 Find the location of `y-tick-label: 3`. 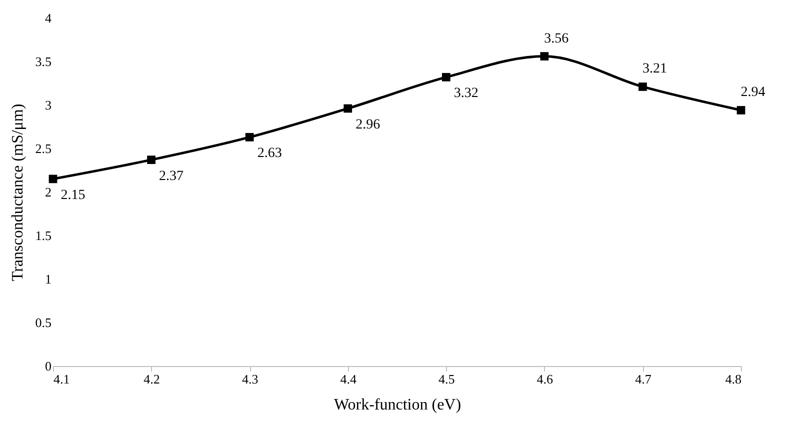

y-tick-label: 3 is located at coordinates (48, 105).